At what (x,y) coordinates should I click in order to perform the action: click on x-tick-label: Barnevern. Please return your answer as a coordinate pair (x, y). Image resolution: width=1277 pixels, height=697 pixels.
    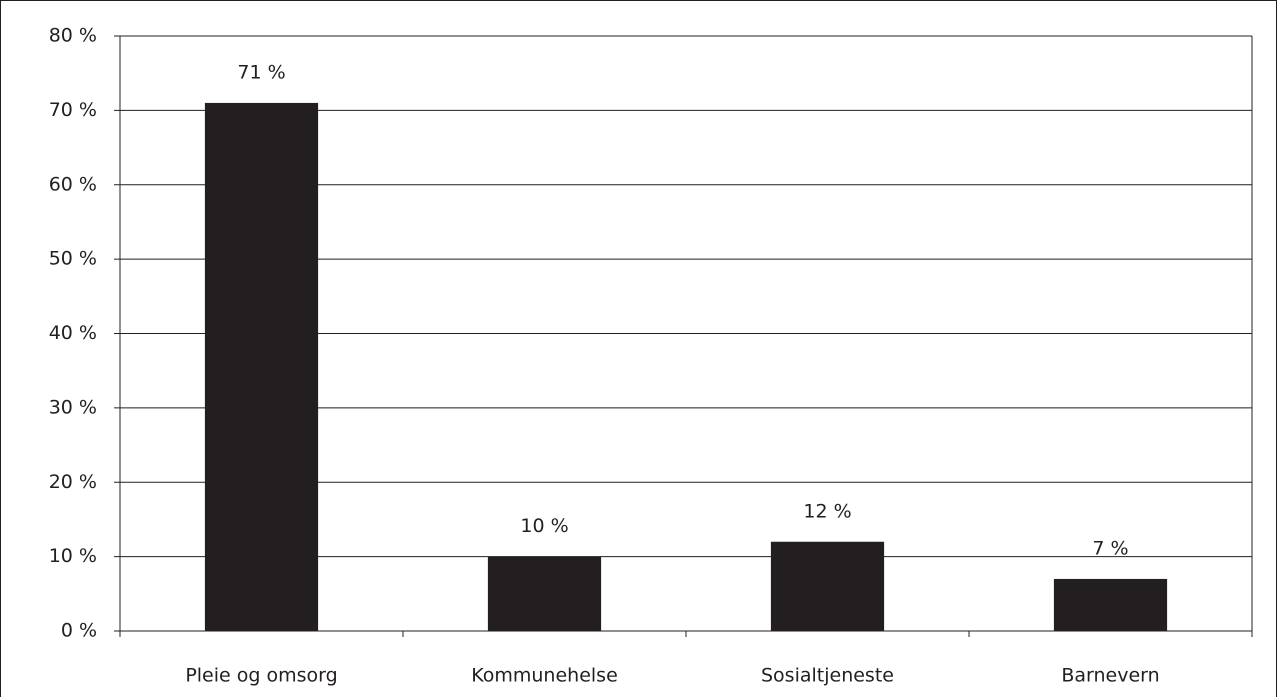
    Looking at the image, I should click on (1110, 676).